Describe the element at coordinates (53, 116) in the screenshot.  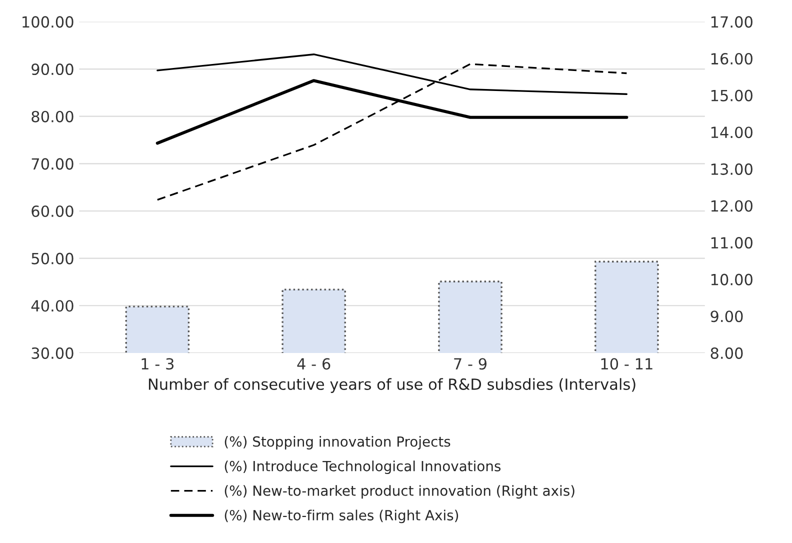
I see `y-tick-label: 80.00` at that location.